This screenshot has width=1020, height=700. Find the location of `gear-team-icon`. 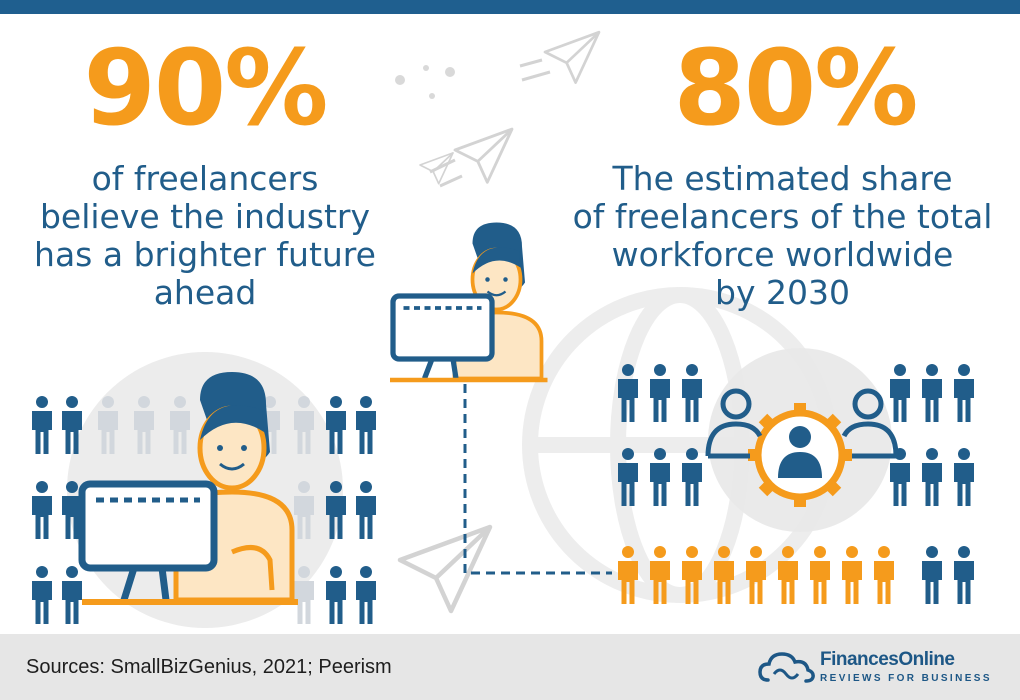

gear-team-icon is located at coordinates (802, 440).